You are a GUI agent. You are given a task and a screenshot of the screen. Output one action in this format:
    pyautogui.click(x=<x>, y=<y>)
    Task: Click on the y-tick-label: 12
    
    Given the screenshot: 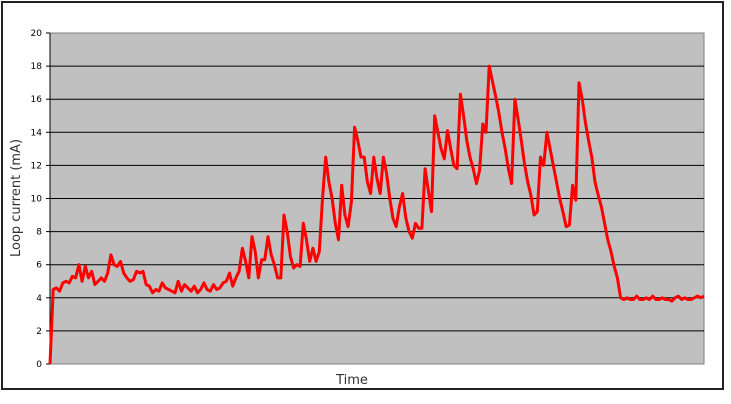 What is the action you would take?
    pyautogui.click(x=36, y=166)
    